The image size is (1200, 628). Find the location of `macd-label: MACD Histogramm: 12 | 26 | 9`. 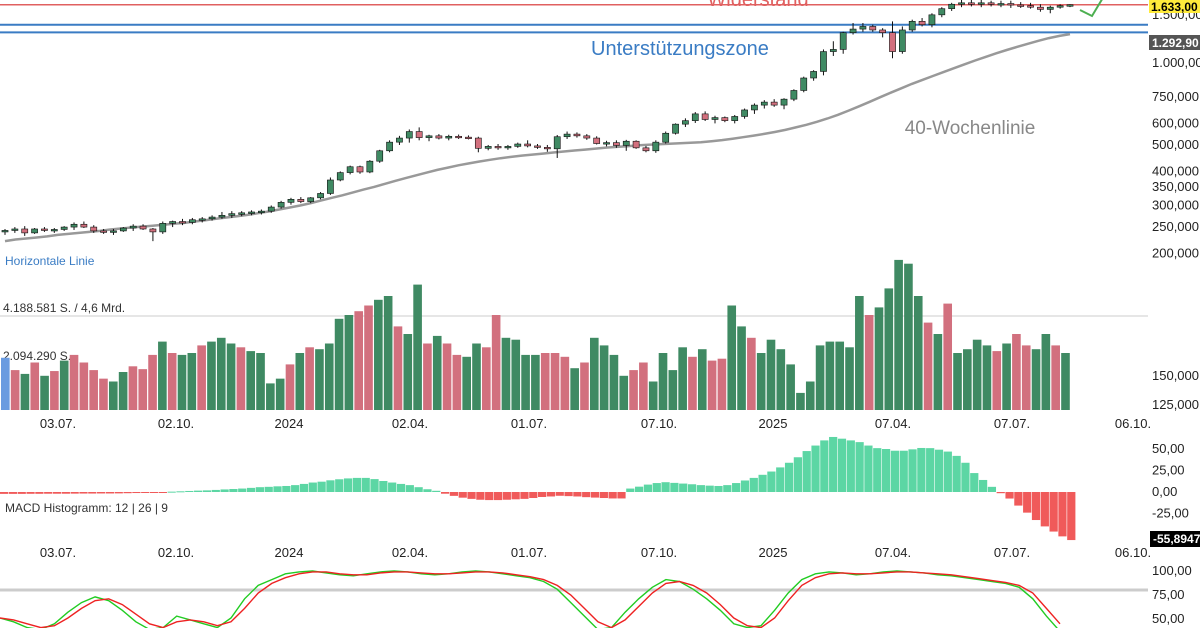

macd-label: MACD Histogramm: 12 | 26 | 9 is located at coordinates (86, 508).